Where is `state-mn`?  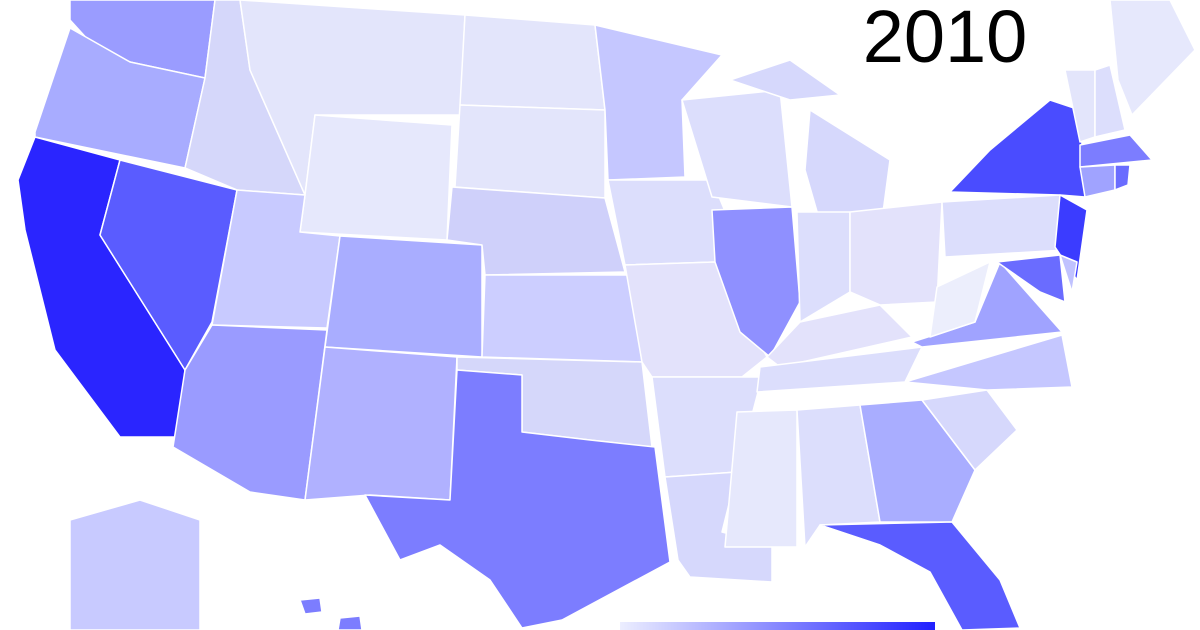
state-mn is located at coordinates (658, 102).